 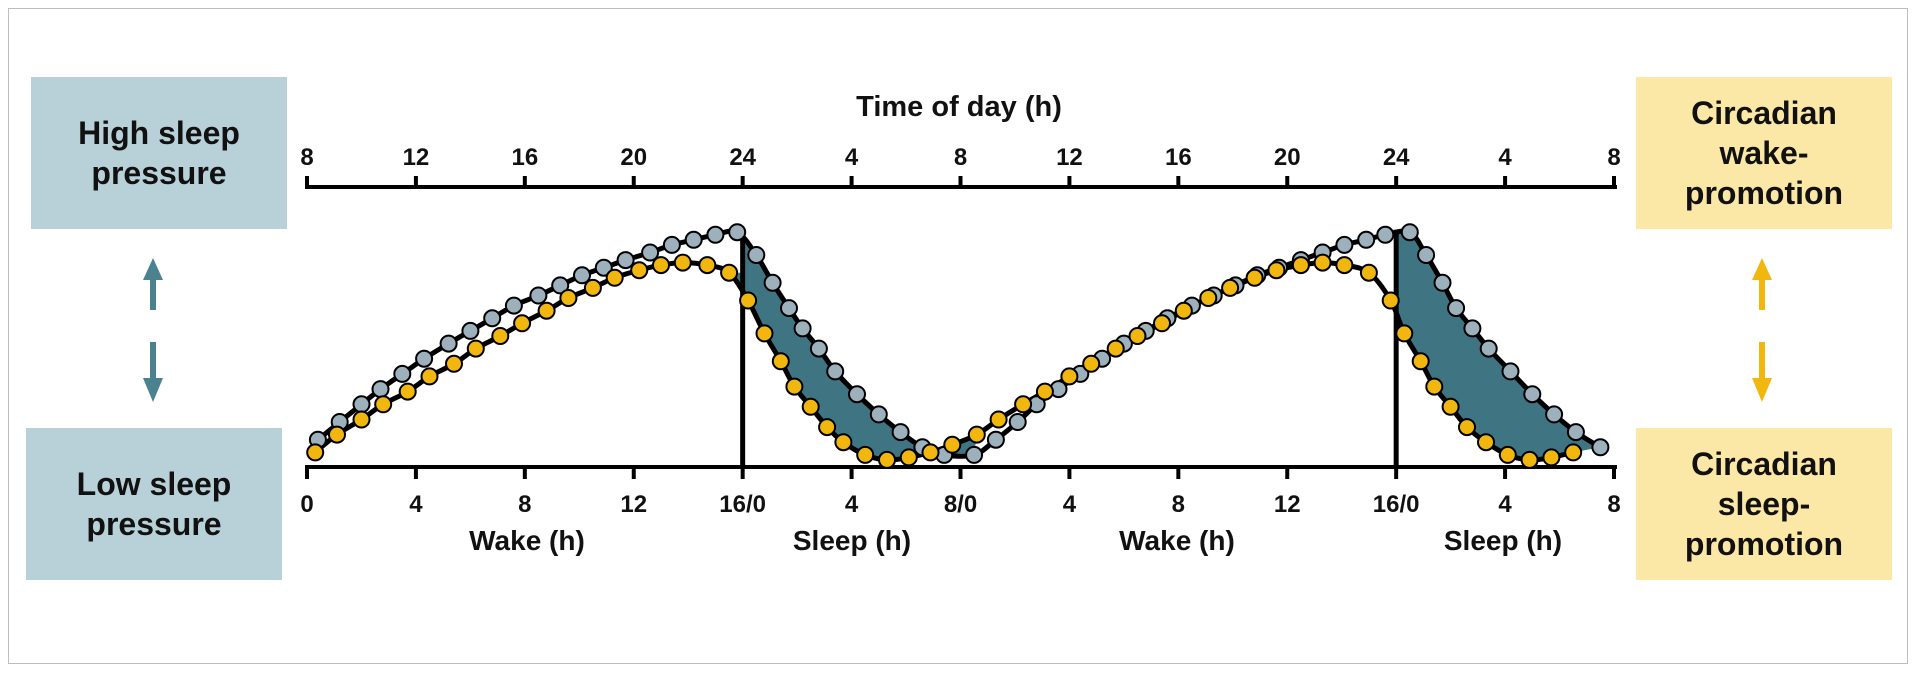 What do you see at coordinates (1396, 157) in the screenshot?
I see `top-axis-tick-label: 24` at bounding box center [1396, 157].